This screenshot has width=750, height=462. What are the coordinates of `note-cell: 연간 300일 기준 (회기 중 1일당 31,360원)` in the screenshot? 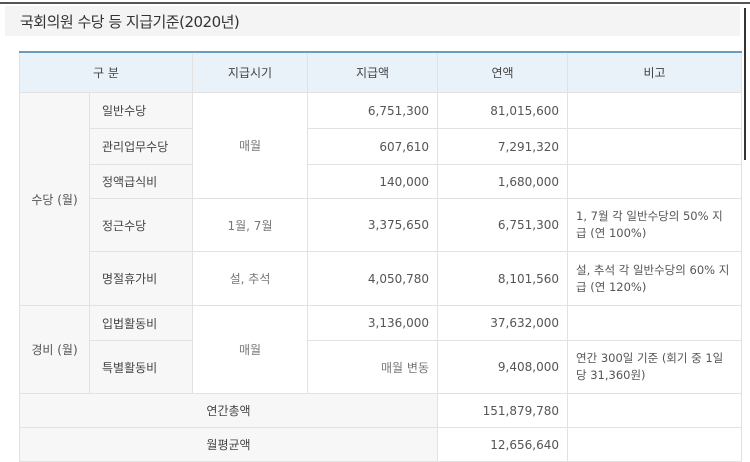 It's located at (654, 367).